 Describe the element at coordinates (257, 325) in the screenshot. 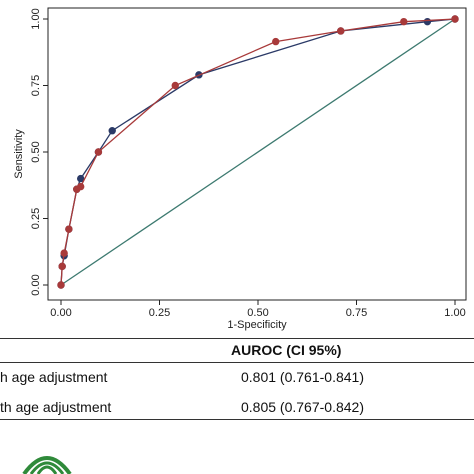

I see `x-axis-label: 1-Specificity` at that location.